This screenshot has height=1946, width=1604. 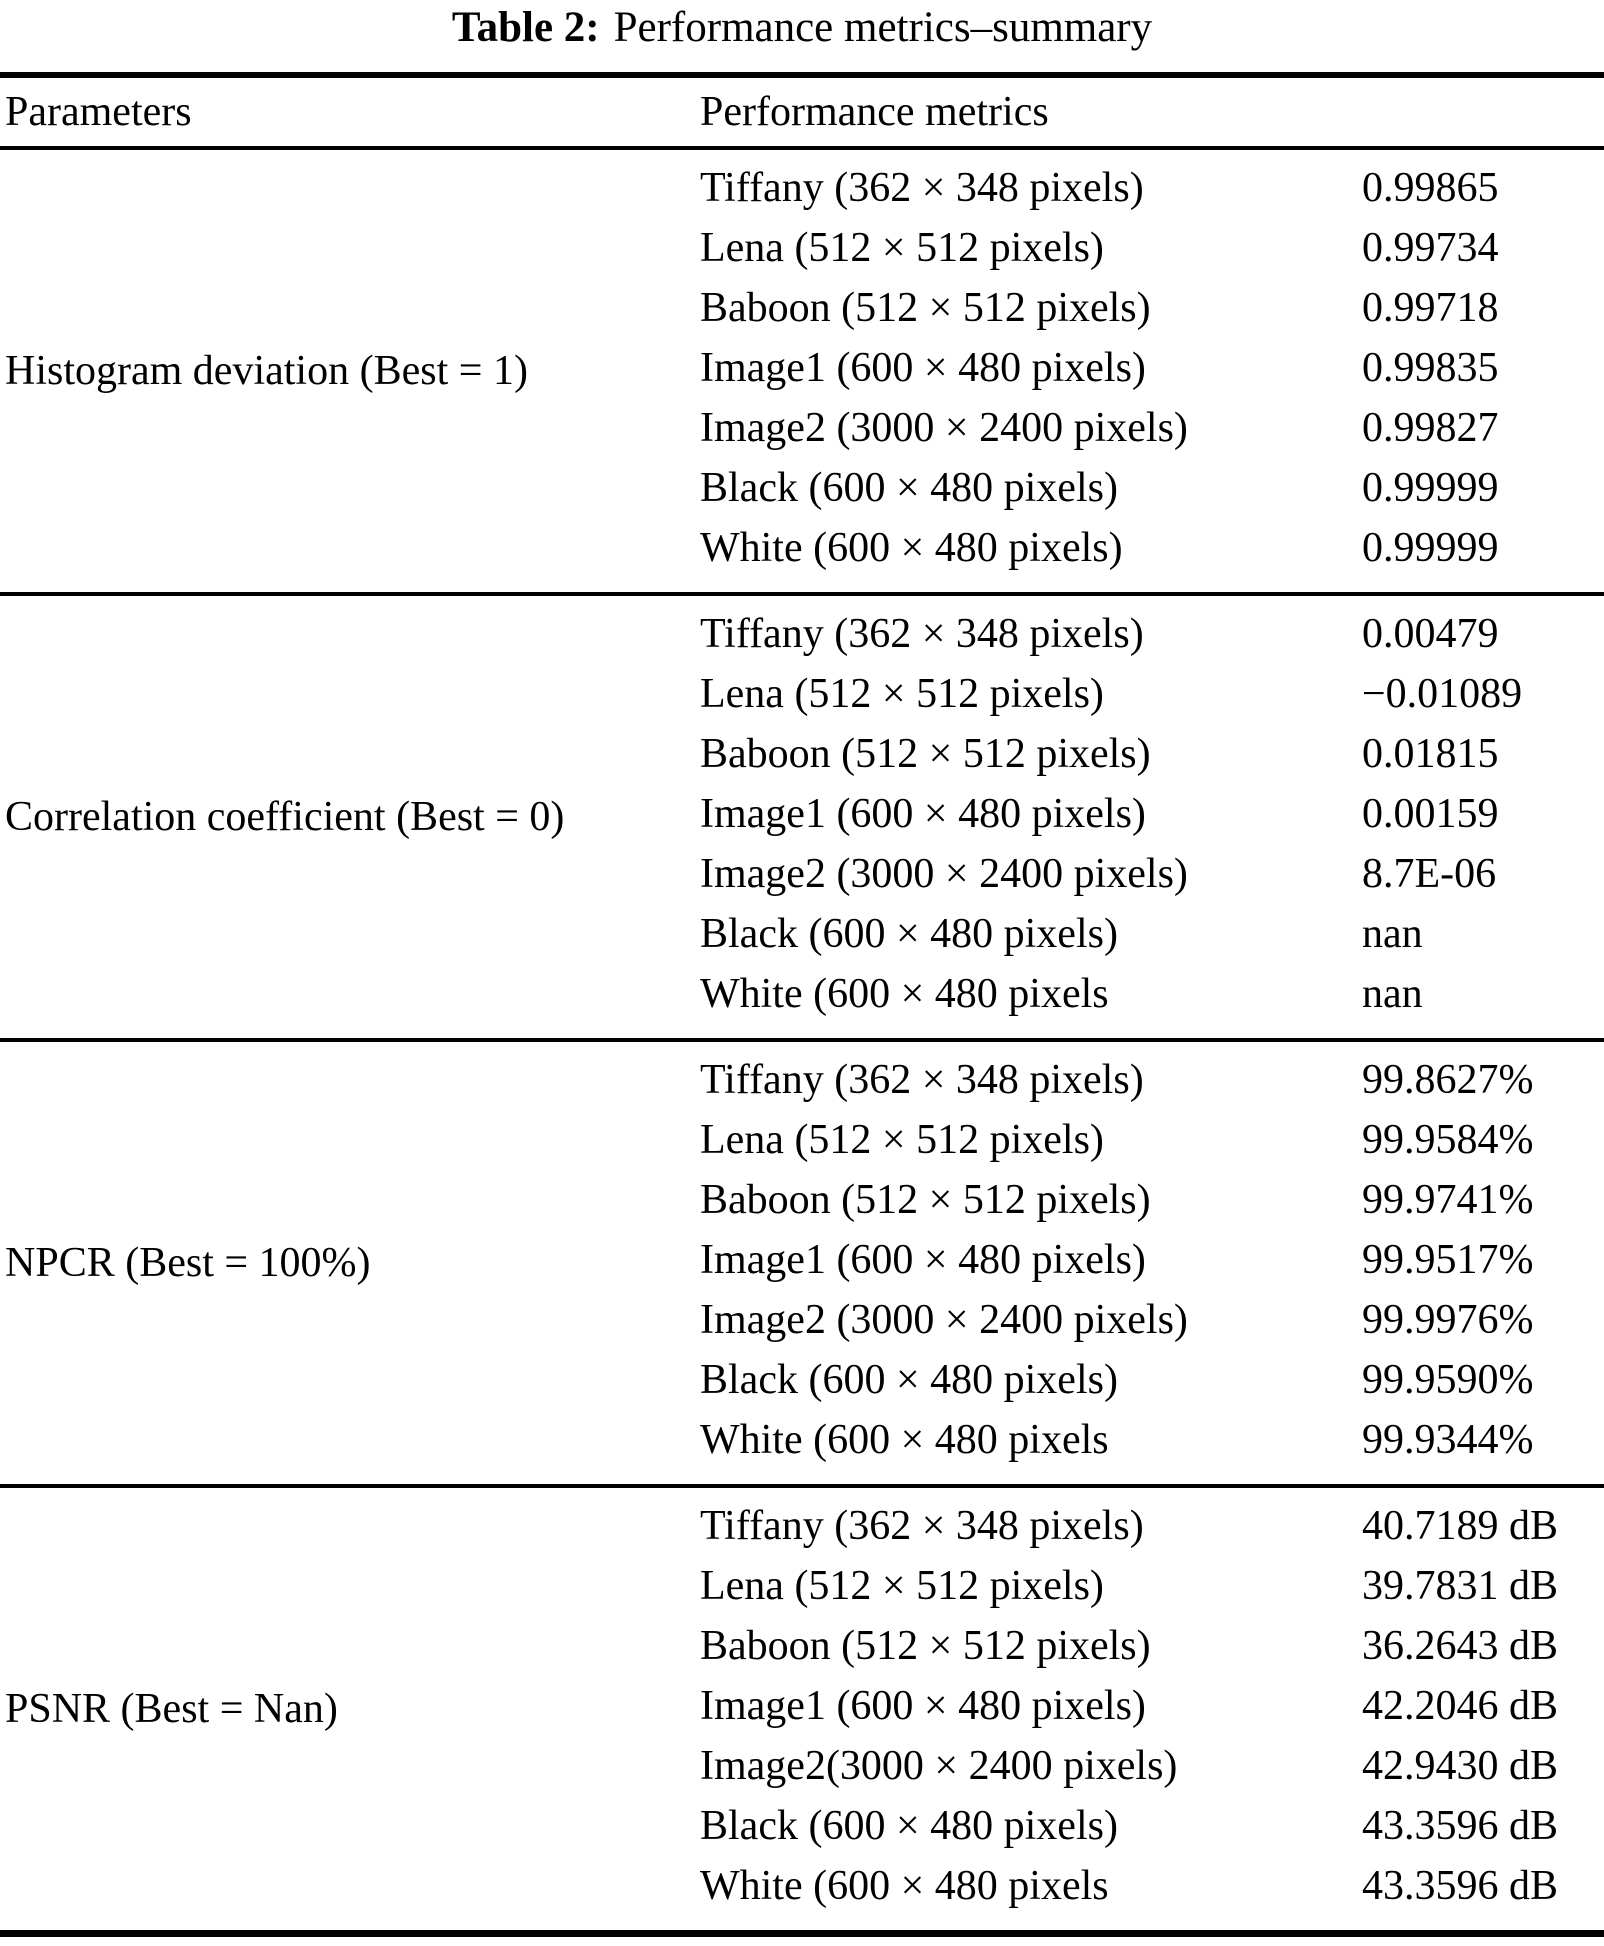 I want to click on metric-value: 0.00159, so click(x=1430, y=814).